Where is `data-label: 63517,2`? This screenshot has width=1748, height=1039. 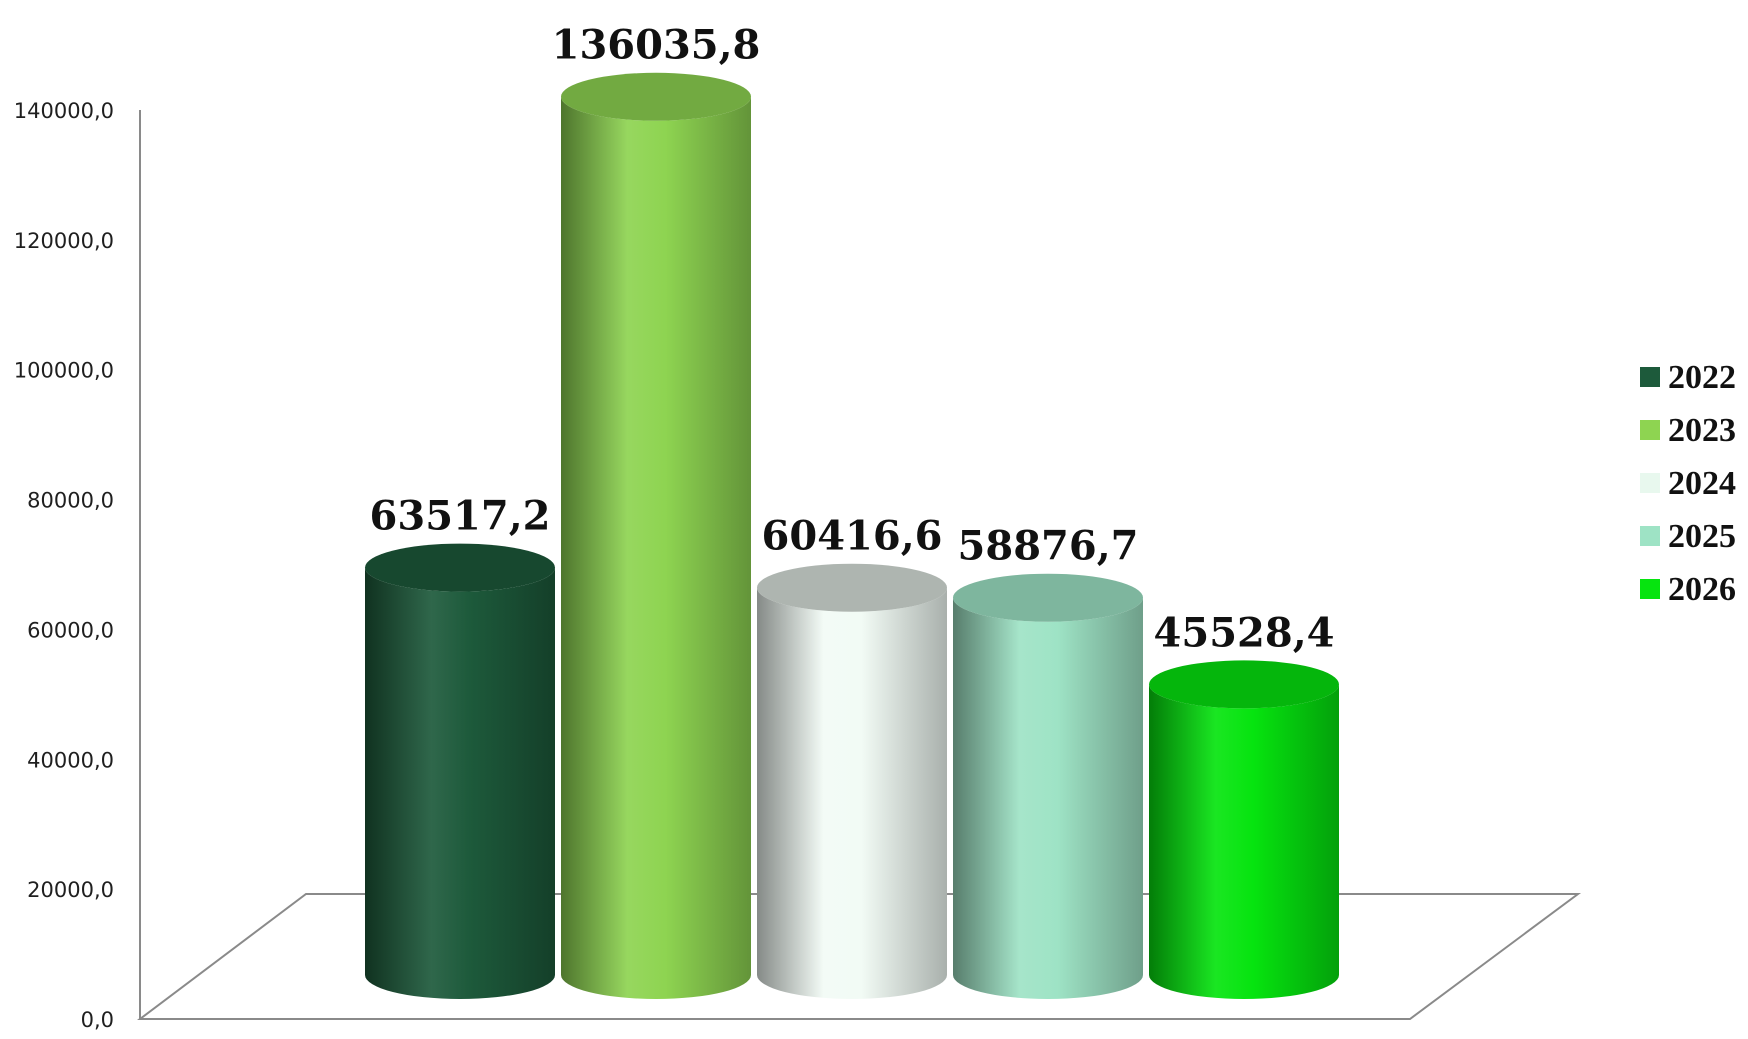
data-label: 63517,2 is located at coordinates (460, 516).